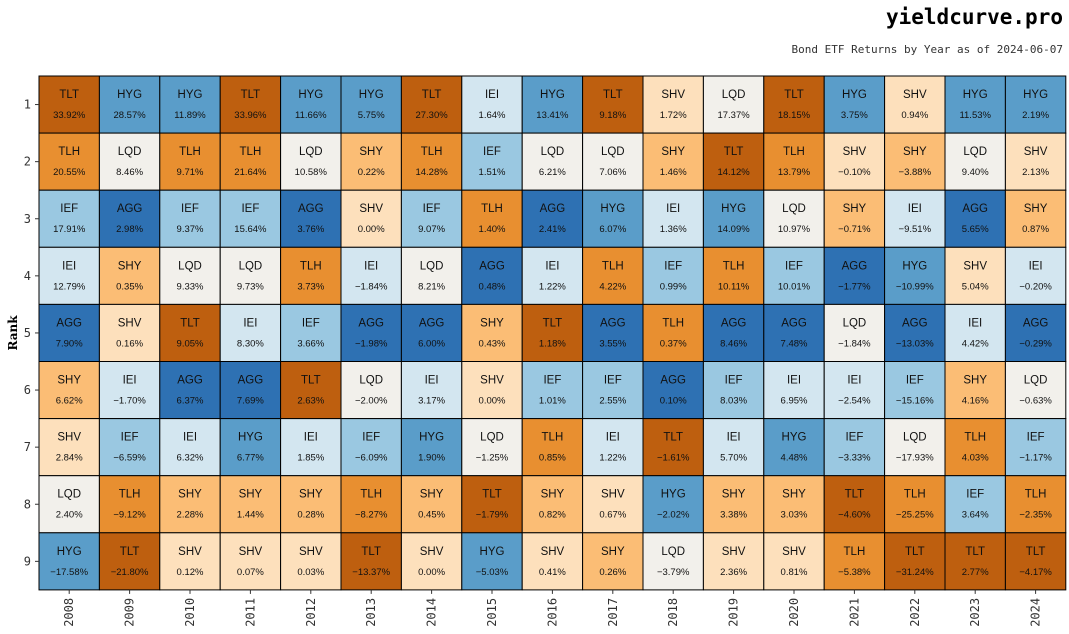  Describe the element at coordinates (69, 458) in the screenshot. I see `cell-return-label: 2.84%` at that location.